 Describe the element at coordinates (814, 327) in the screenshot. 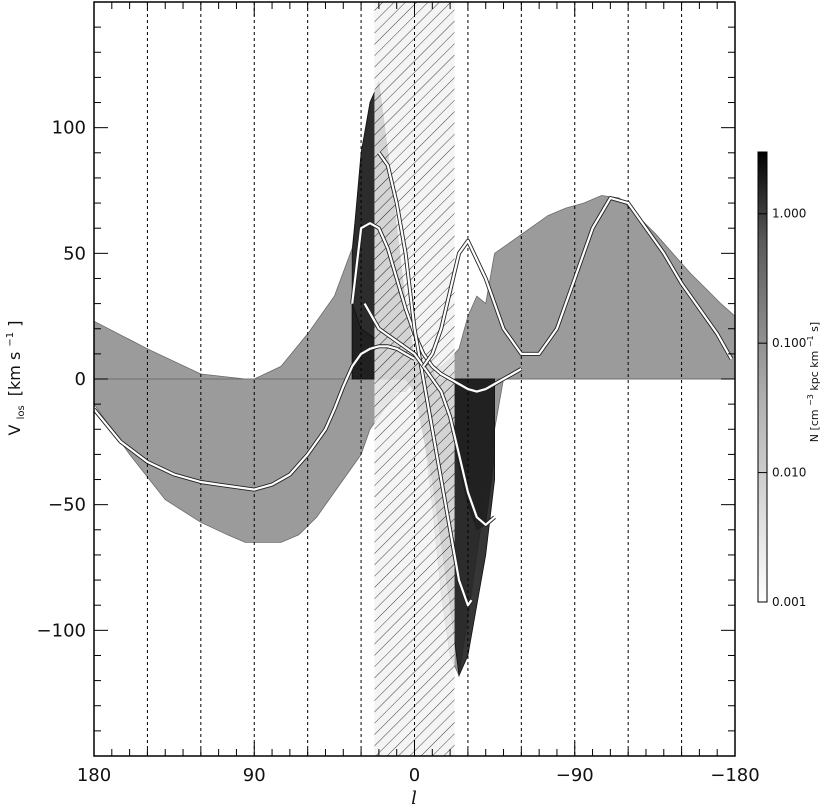

I see `colorbar-title-suffix: s]` at that location.